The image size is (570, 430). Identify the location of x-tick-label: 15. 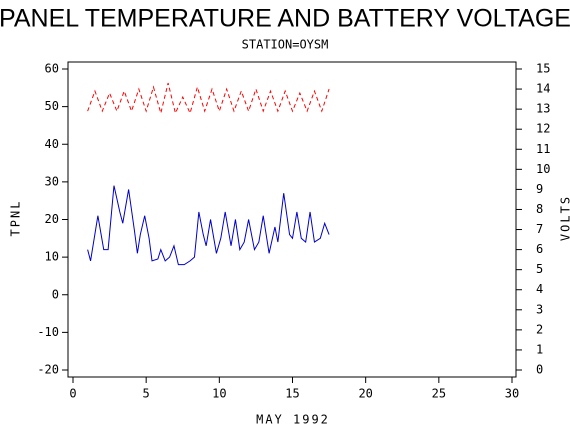
(292, 394).